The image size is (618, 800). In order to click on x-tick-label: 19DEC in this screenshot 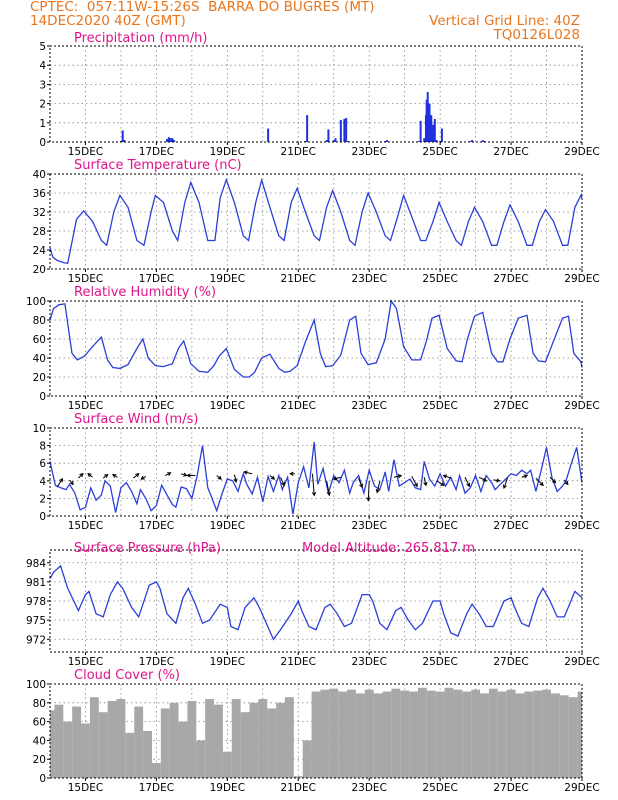, I will do `click(227, 788)`.